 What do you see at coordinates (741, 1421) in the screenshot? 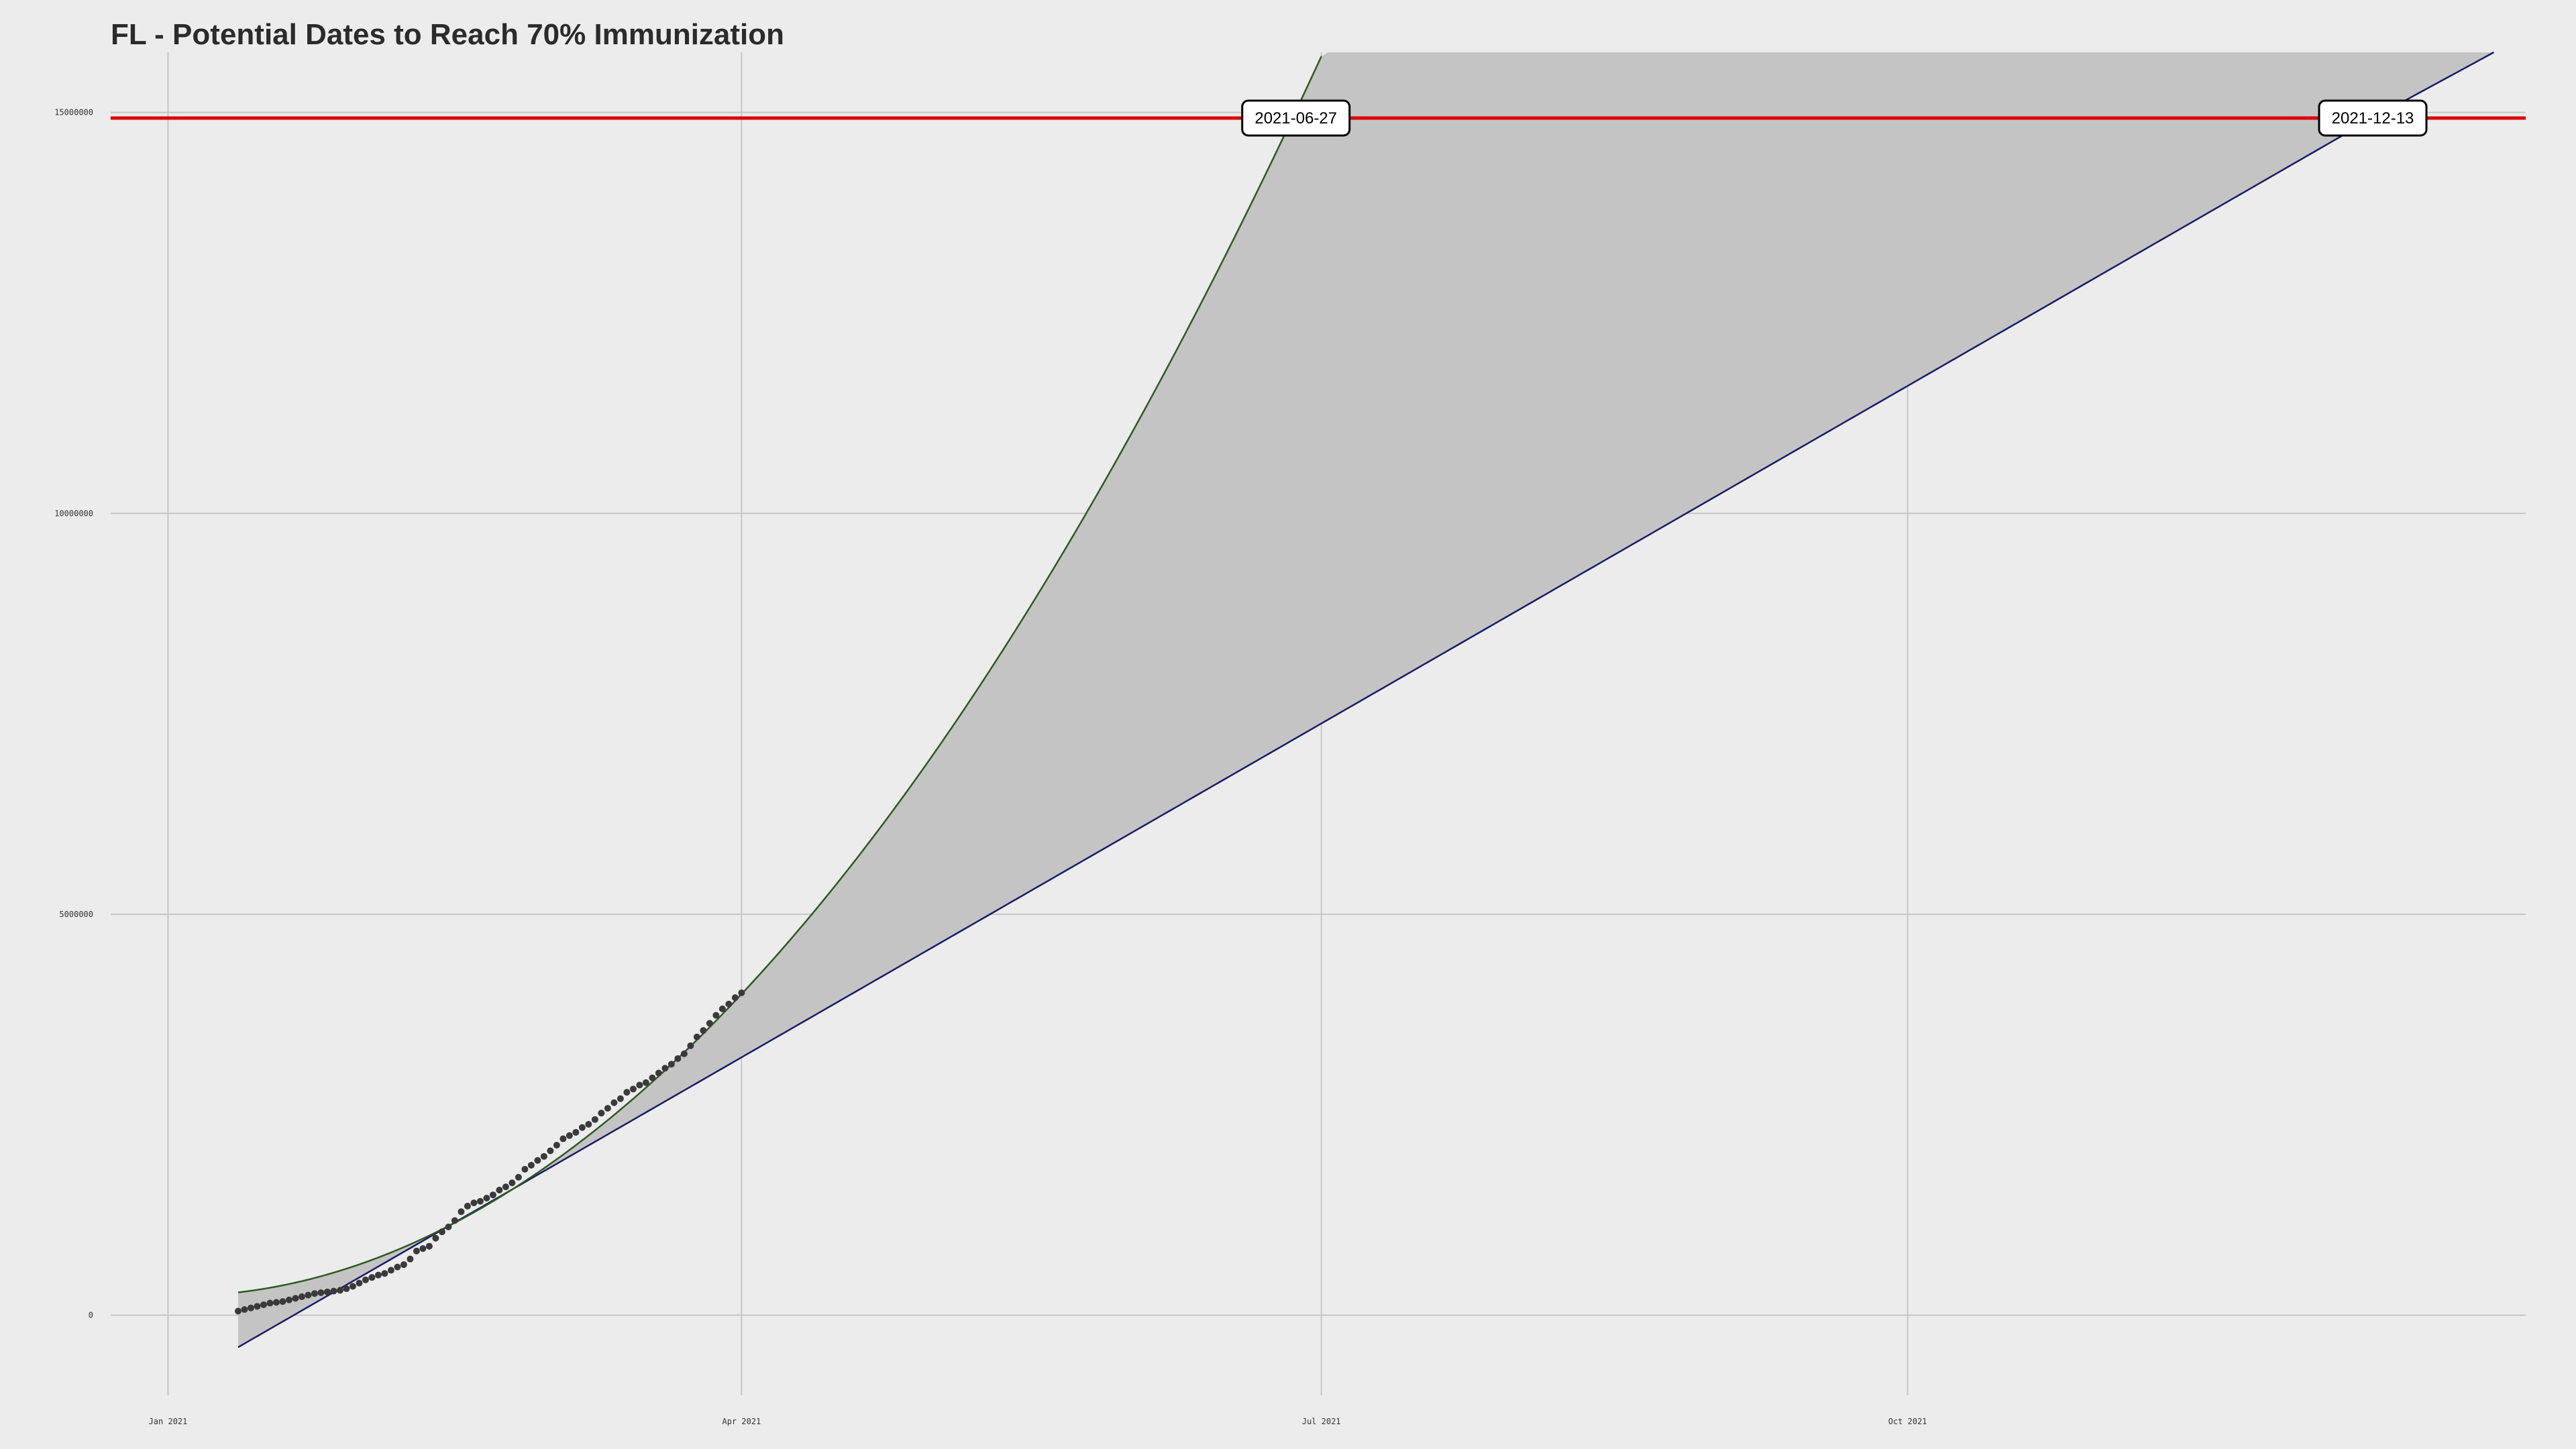
I see `x-tick-label: Apr 2021` at bounding box center [741, 1421].